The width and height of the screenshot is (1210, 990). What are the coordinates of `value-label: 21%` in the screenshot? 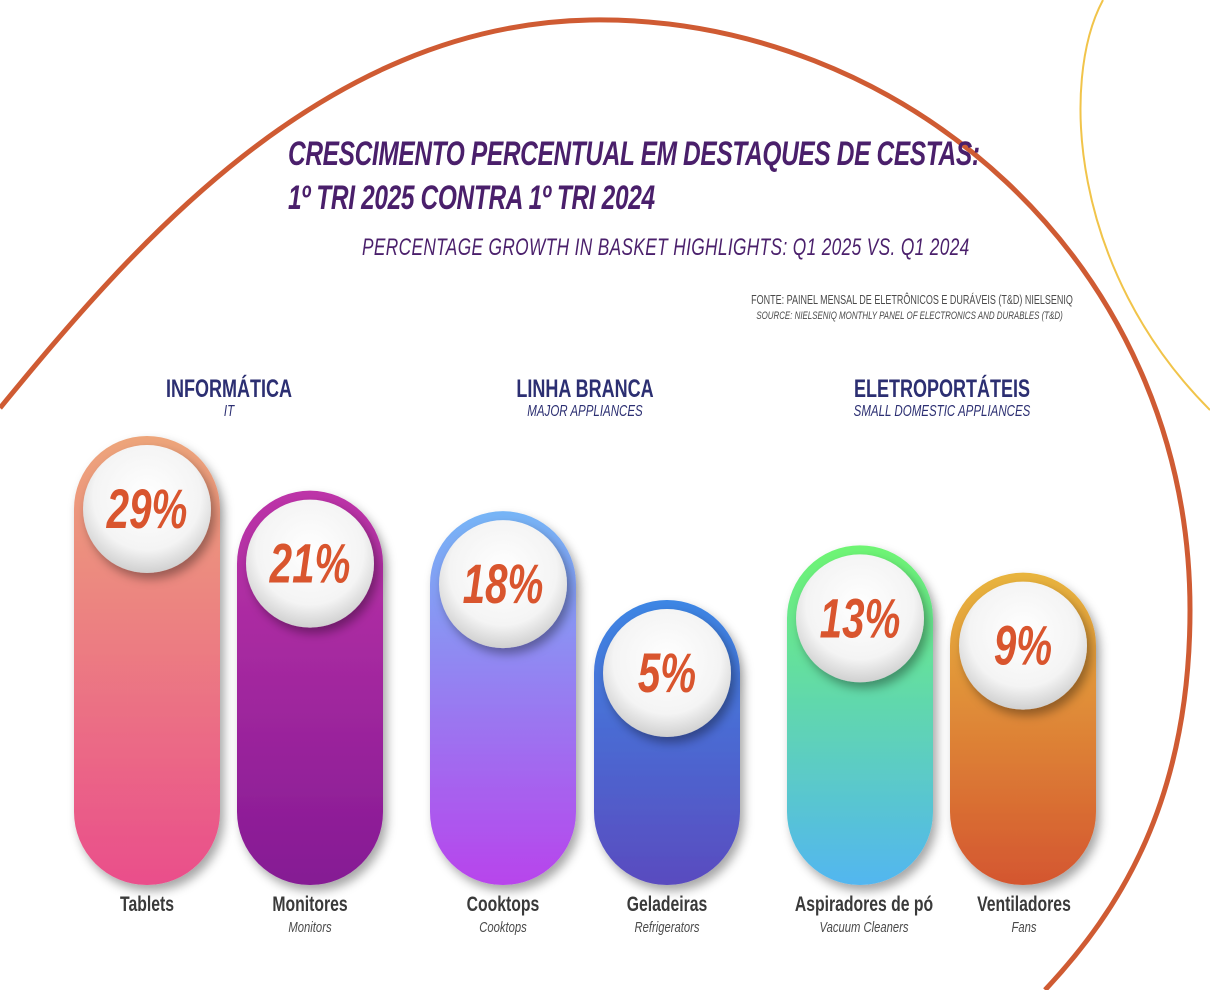 It's located at (310, 564).